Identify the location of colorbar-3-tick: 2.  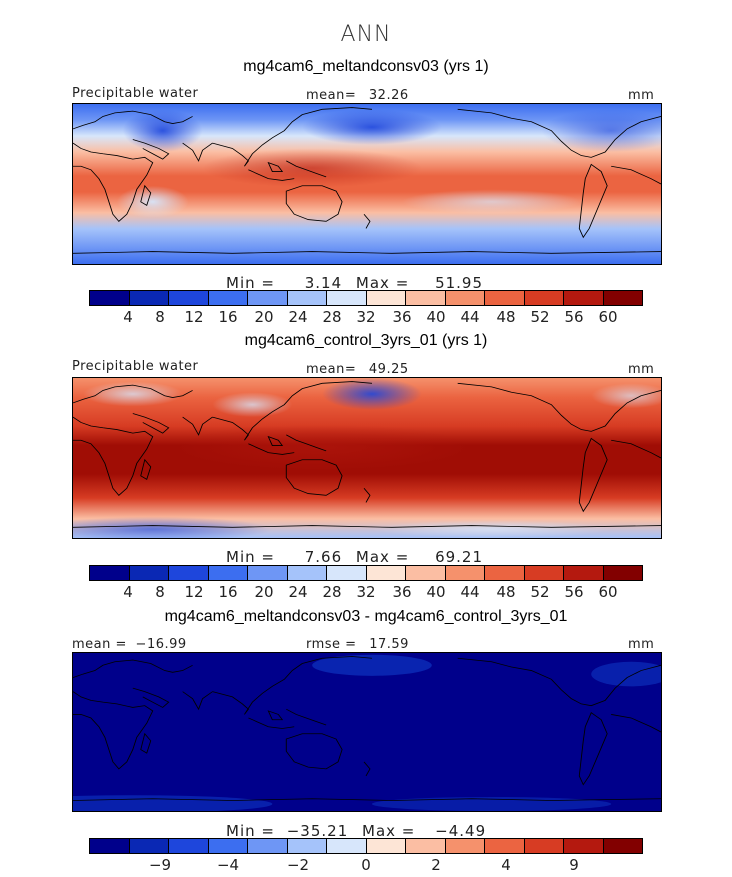
(436, 865).